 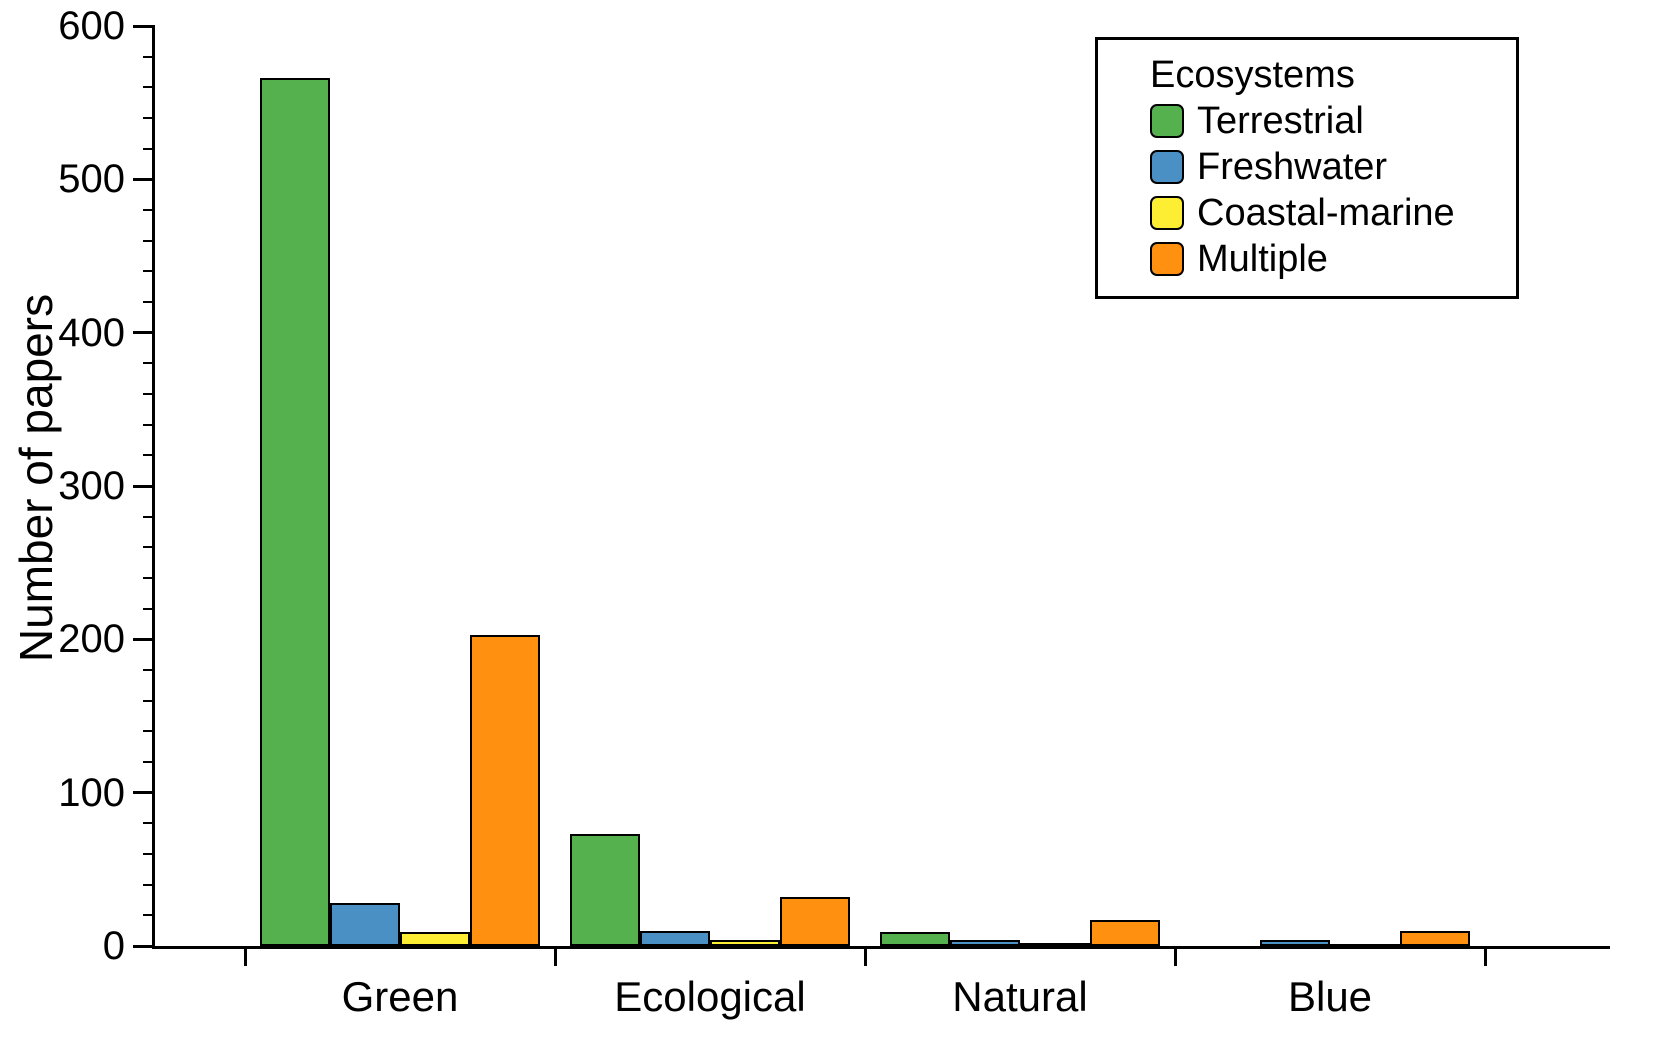 I want to click on bar-freshwater-ecological, so click(x=675, y=938).